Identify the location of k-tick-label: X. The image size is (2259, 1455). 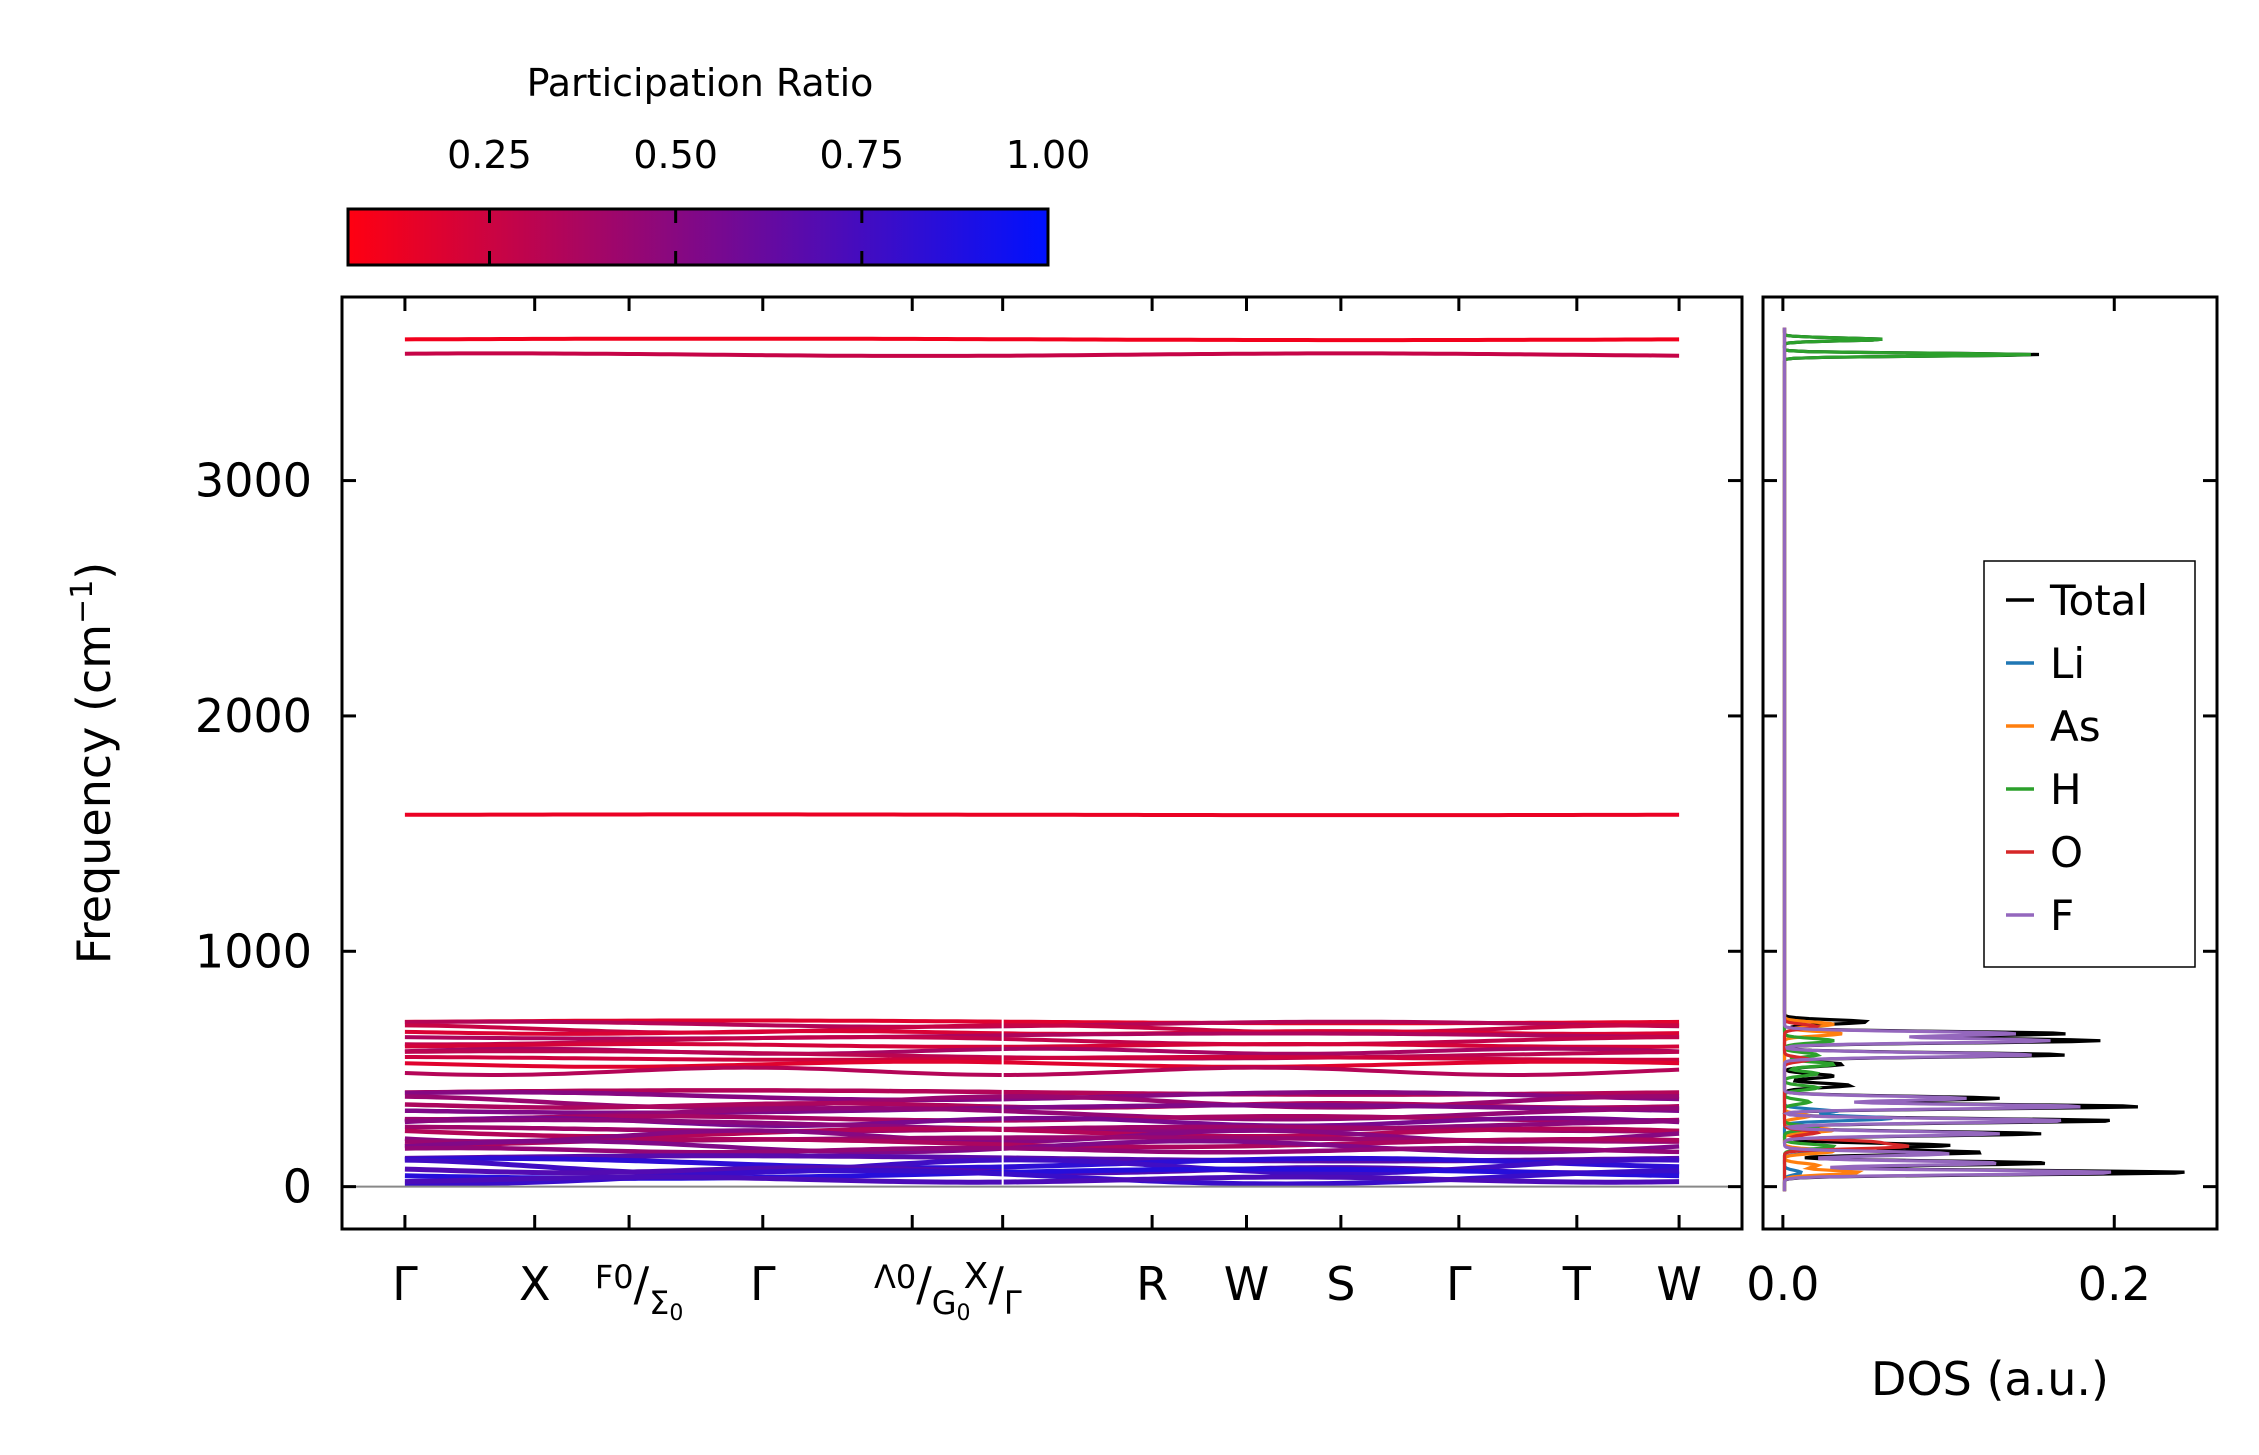
(535, 1284).